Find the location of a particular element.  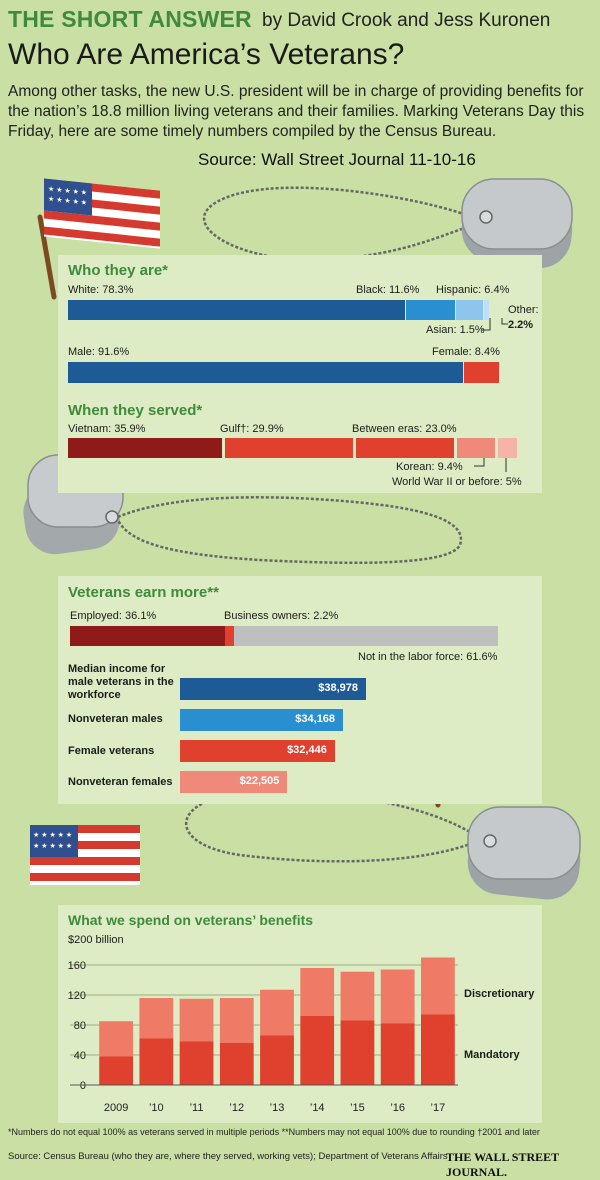

who-they-are-title: Who they are* is located at coordinates (118, 270).